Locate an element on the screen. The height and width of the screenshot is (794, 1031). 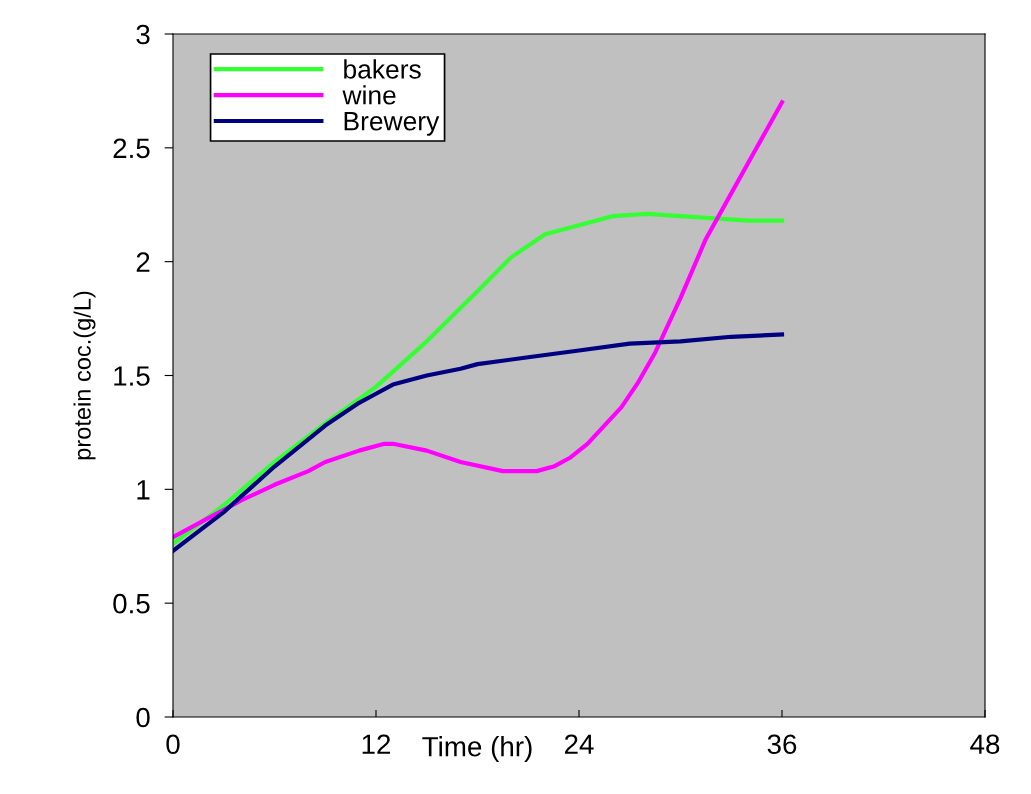
y-tick-label: 0 is located at coordinates (143, 717).